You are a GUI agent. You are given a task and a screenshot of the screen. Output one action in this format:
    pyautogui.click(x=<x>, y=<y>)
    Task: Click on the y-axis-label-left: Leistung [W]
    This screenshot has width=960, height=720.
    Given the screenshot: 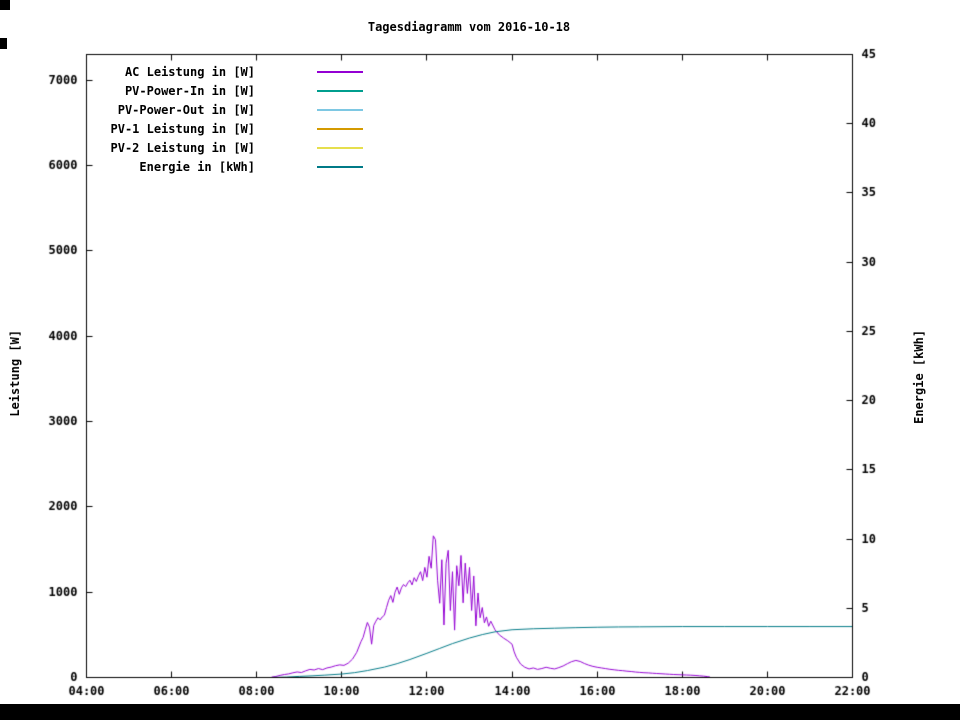 What is the action you would take?
    pyautogui.click(x=15, y=373)
    